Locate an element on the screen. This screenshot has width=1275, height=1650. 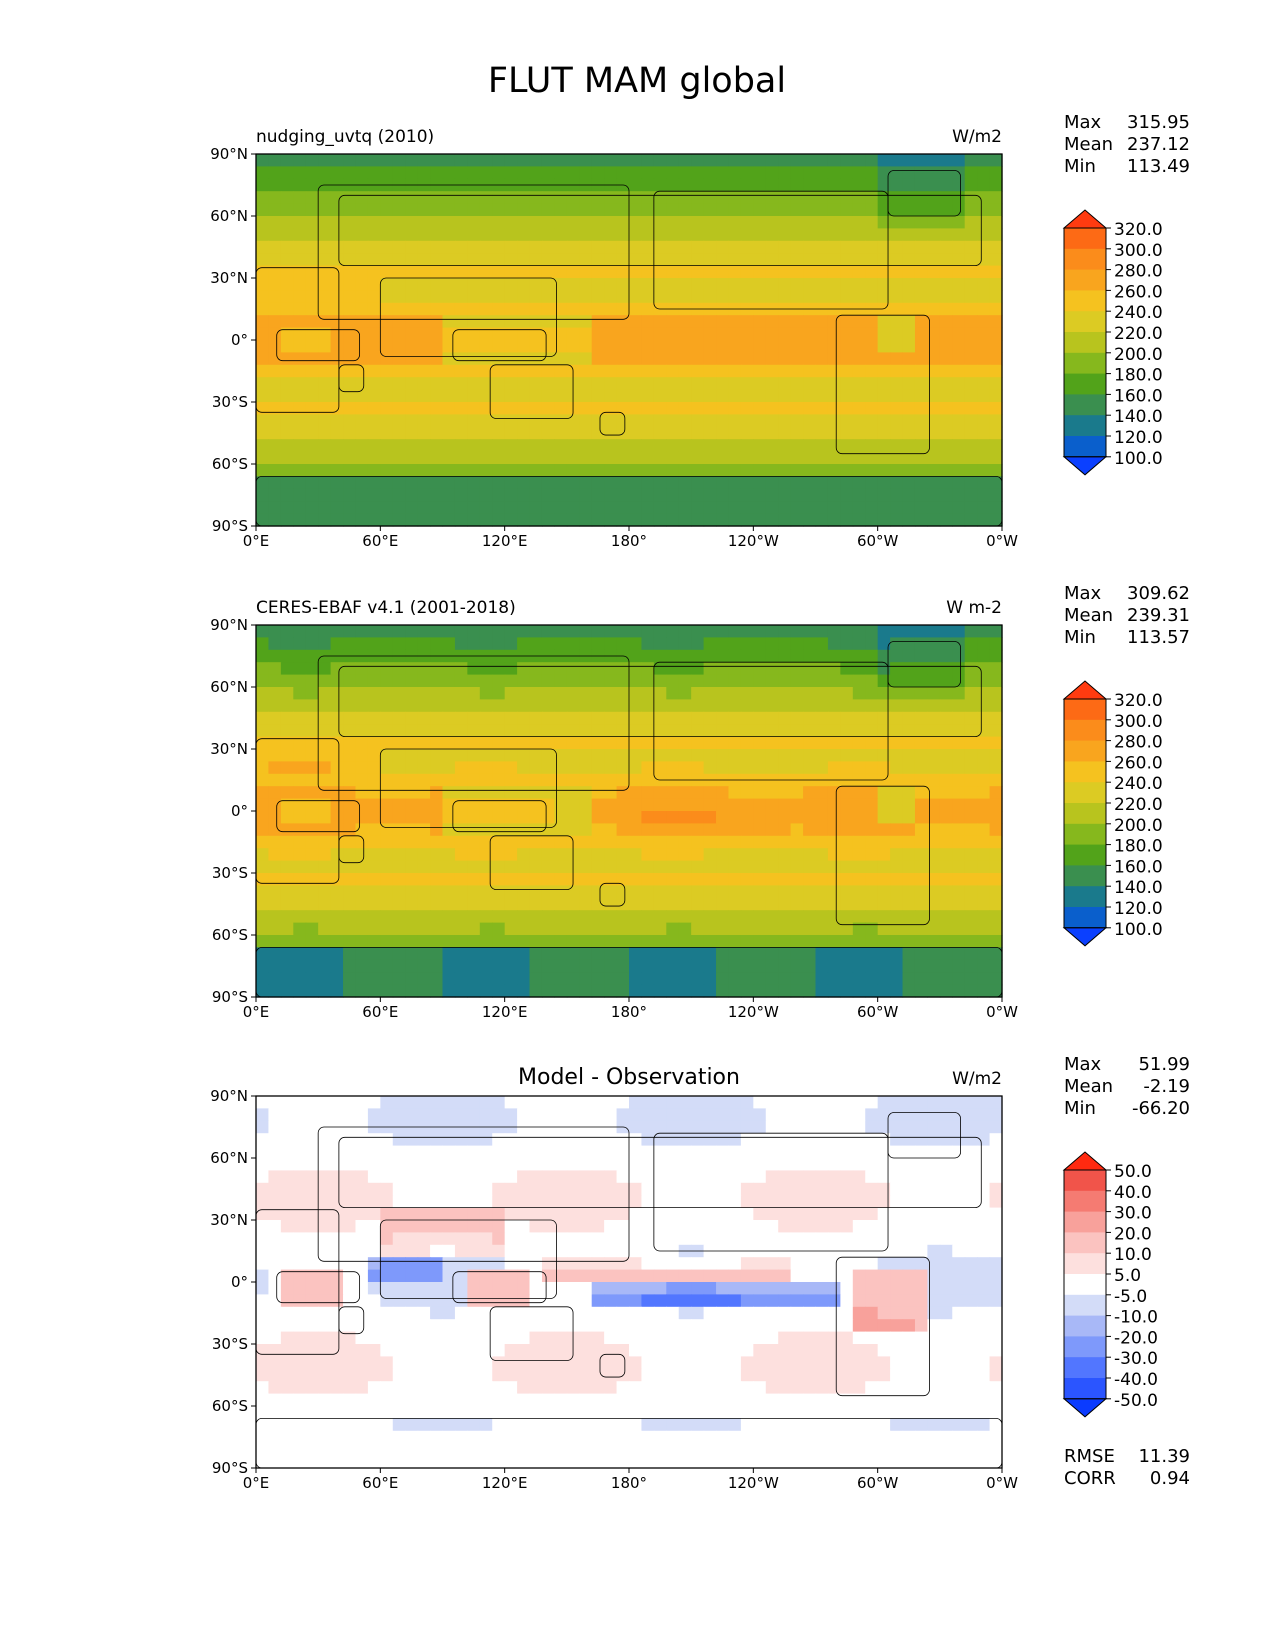
x-tick-label: 120°E is located at coordinates (505, 1012).